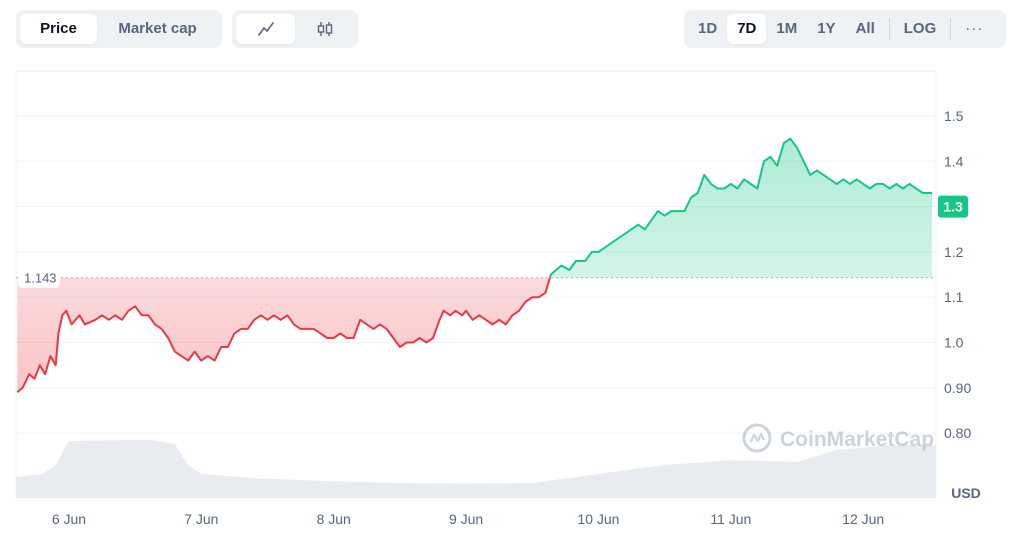 This screenshot has width=1014, height=538. I want to click on x-tick-label: 7 Jun, so click(201, 519).